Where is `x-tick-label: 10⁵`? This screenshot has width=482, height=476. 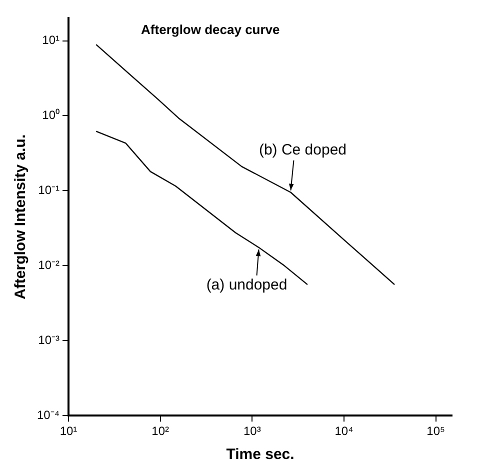 x-tick-label: 10⁵ is located at coordinates (436, 431).